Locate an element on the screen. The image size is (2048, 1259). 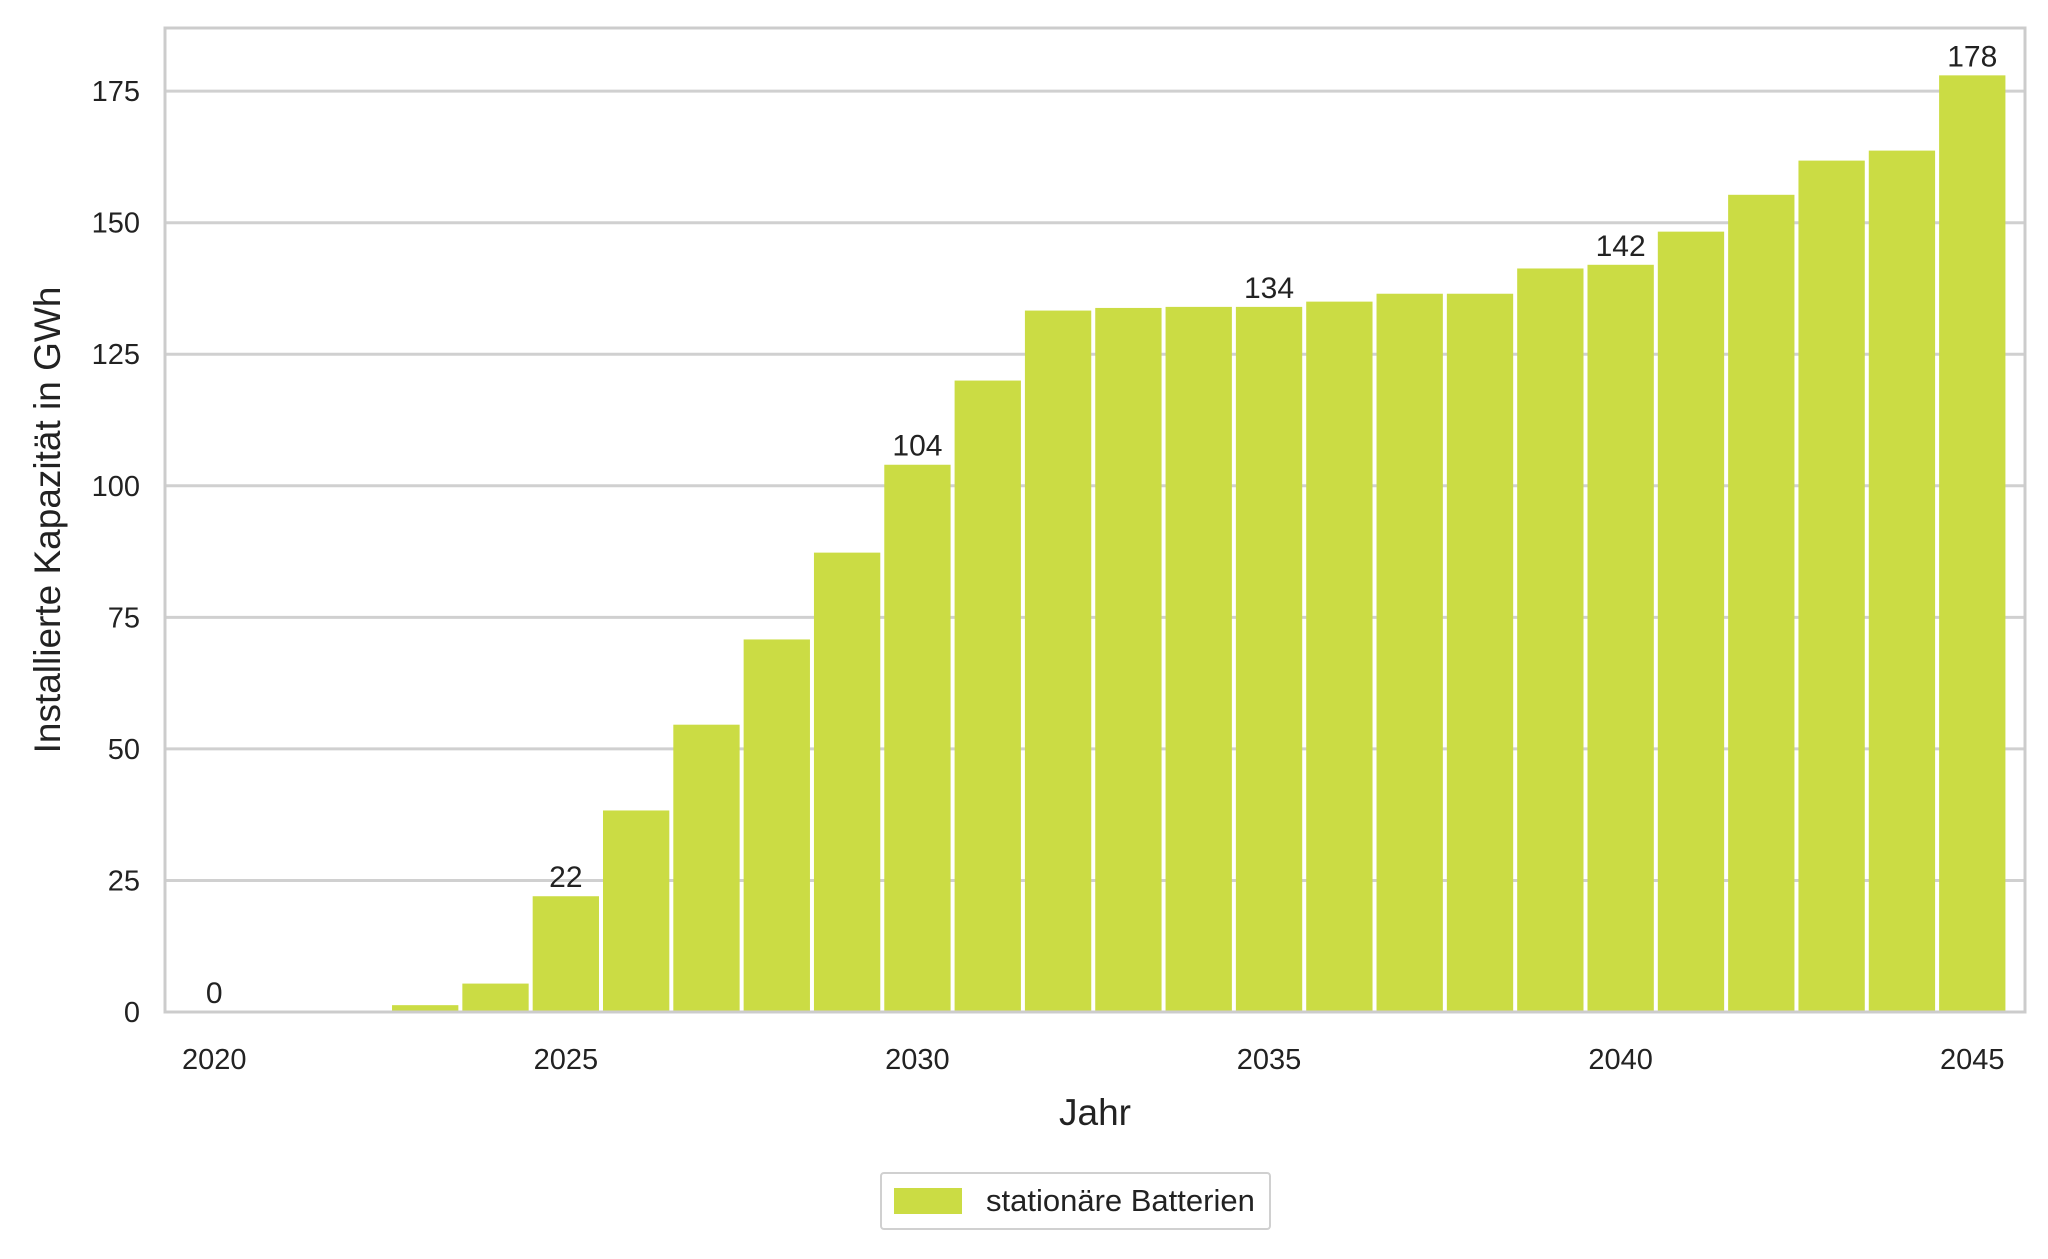
data-label: 134 is located at coordinates (1269, 288).